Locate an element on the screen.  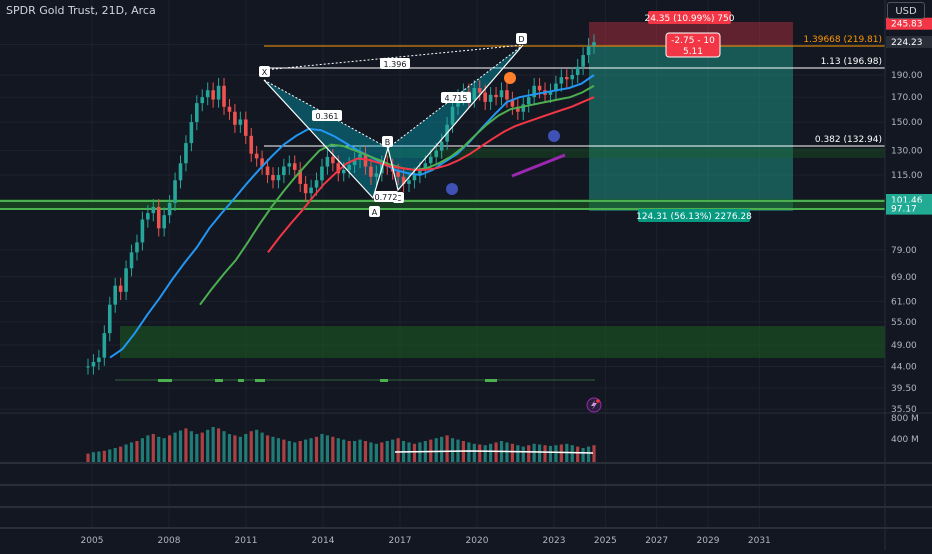
volume-axis: 800 M 400 M is located at coordinates (905, 429).